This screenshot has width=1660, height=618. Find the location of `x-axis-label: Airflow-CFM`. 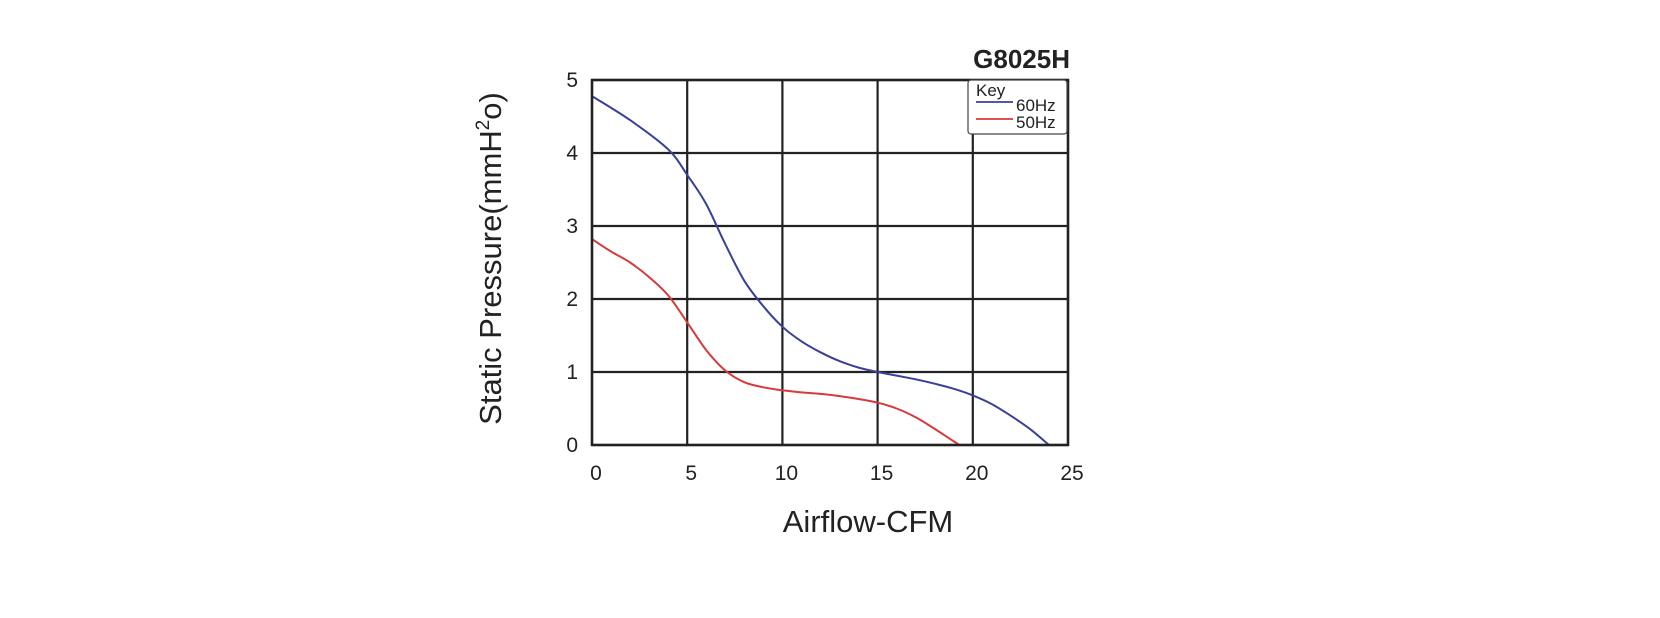

x-axis-label: Airflow-CFM is located at coordinates (868, 521).